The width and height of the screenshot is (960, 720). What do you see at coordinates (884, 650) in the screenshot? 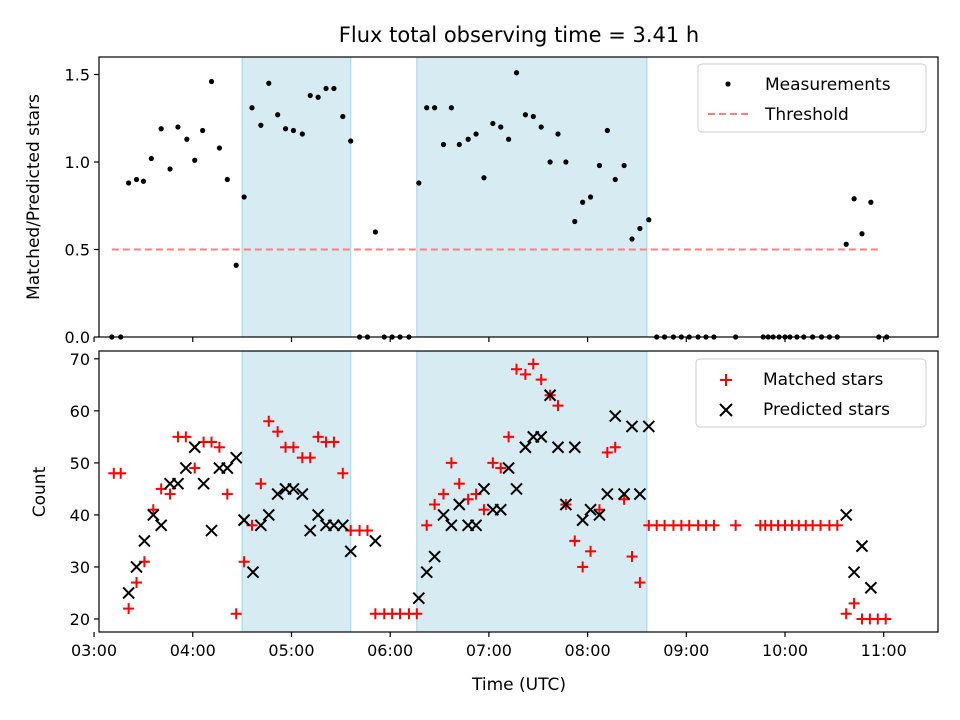
I see `x-tick-label: 11:00` at bounding box center [884, 650].